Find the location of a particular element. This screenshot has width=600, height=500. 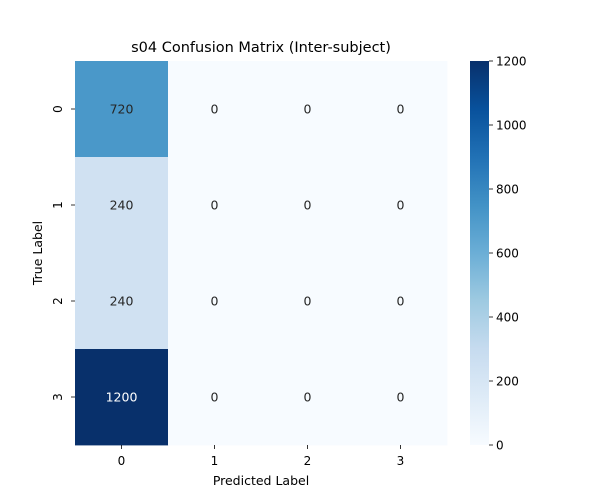

x-tick-label: 3 is located at coordinates (401, 461).